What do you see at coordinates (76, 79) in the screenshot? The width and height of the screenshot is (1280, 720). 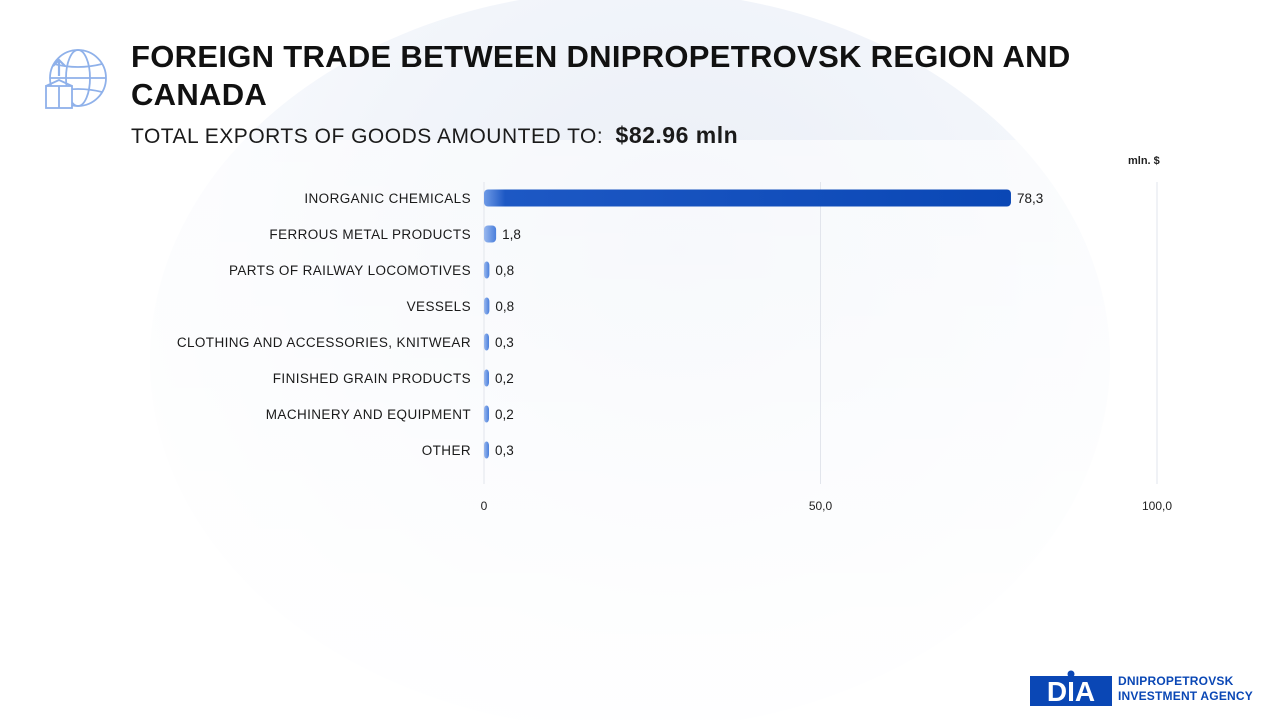 I see `globe-export-icon` at bounding box center [76, 79].